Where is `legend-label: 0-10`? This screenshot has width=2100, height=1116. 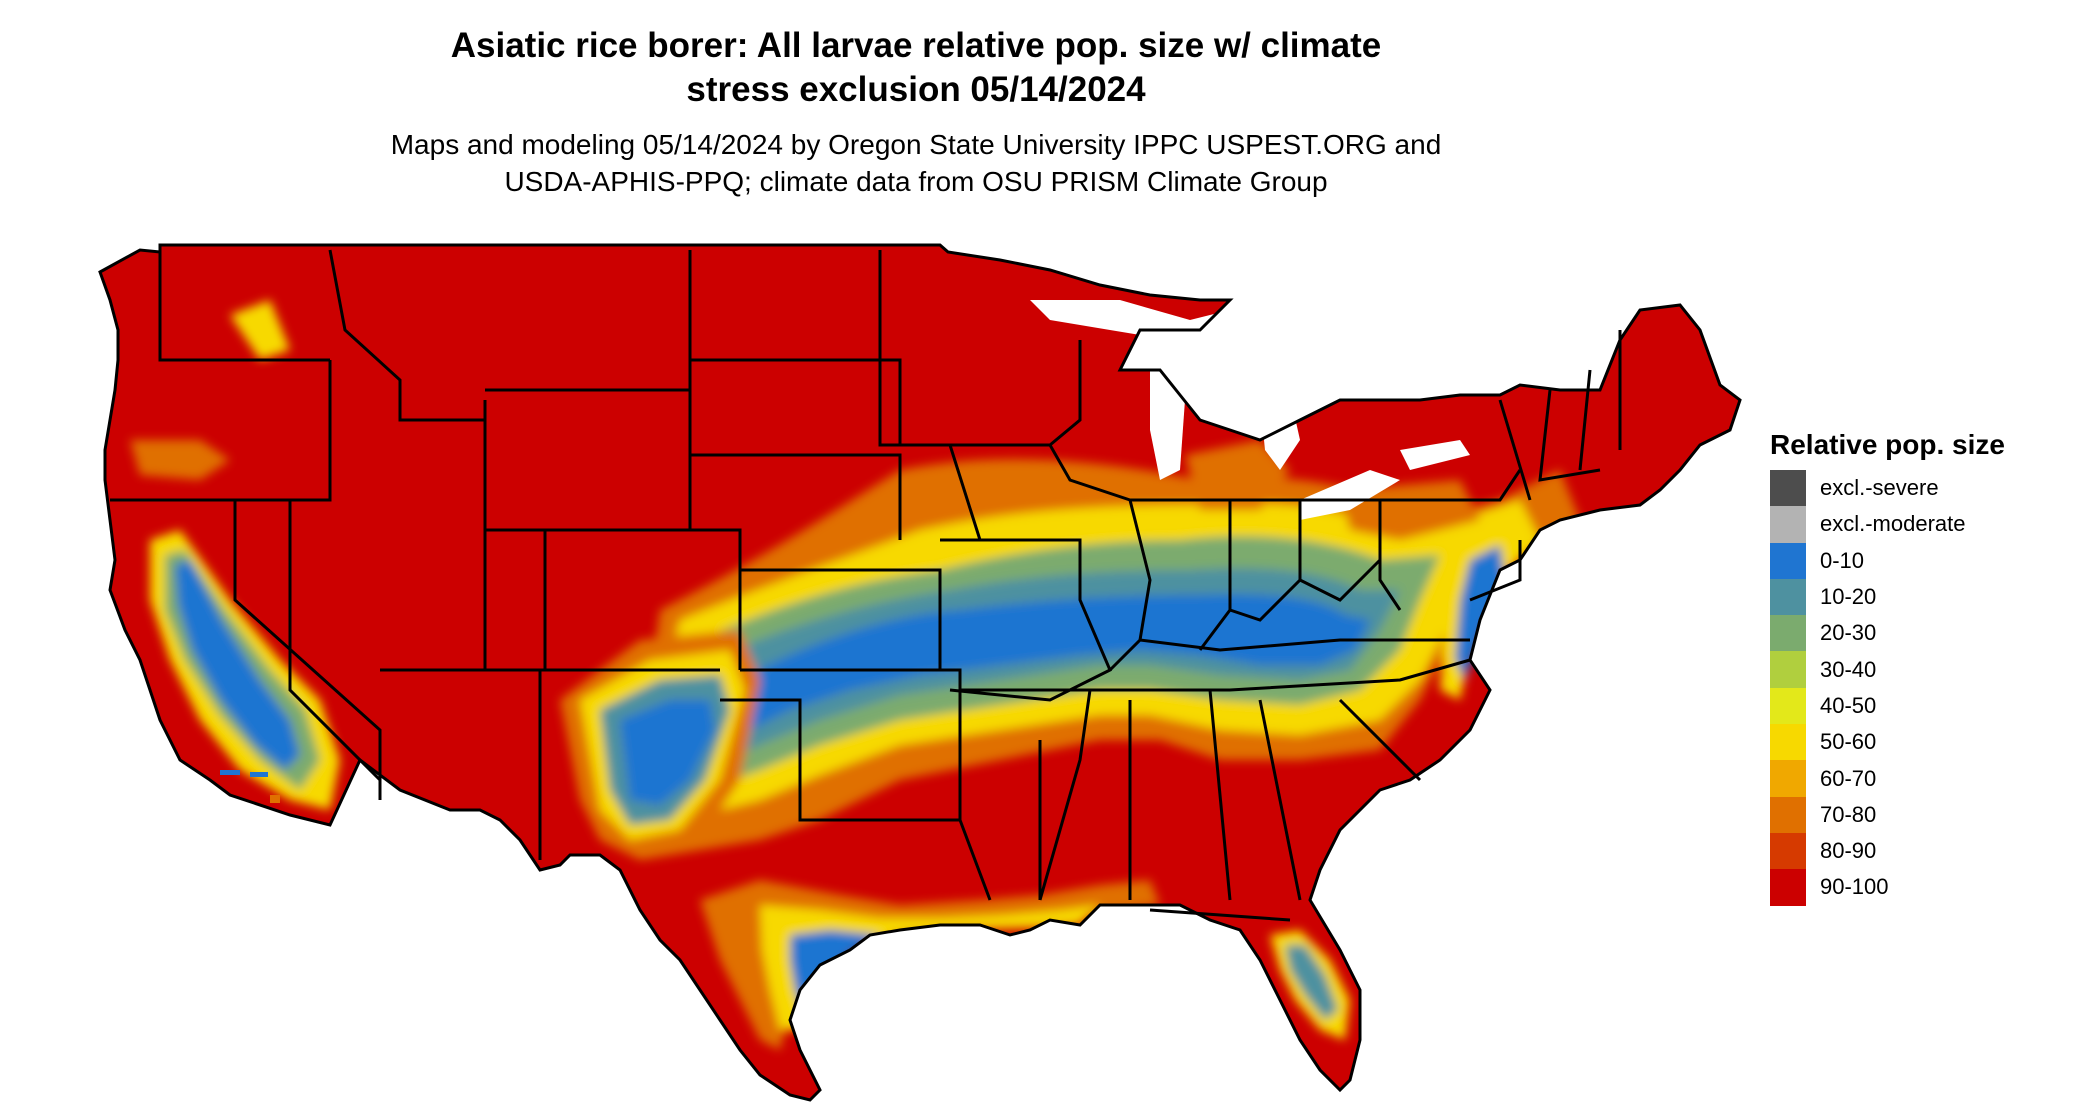
legend-label: 0-10 is located at coordinates (1842, 560).